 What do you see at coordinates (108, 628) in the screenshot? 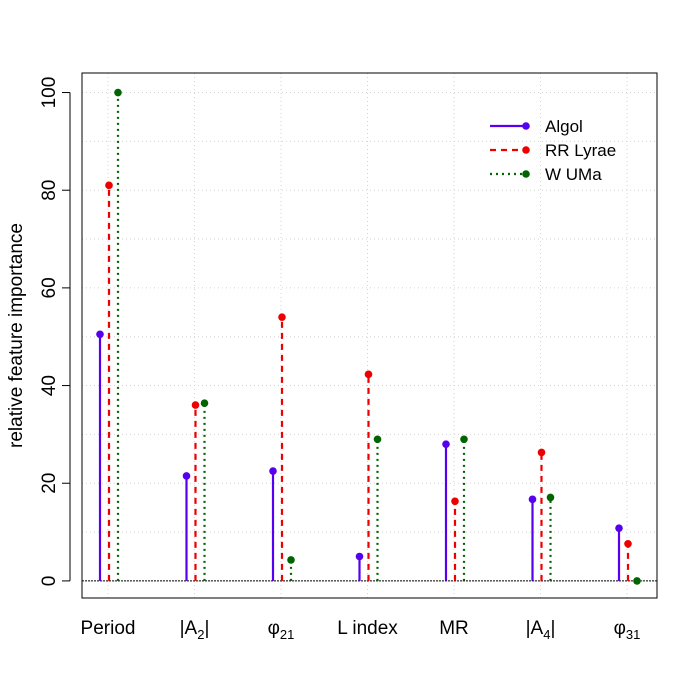
I see `x-tick-label: Period` at bounding box center [108, 628].